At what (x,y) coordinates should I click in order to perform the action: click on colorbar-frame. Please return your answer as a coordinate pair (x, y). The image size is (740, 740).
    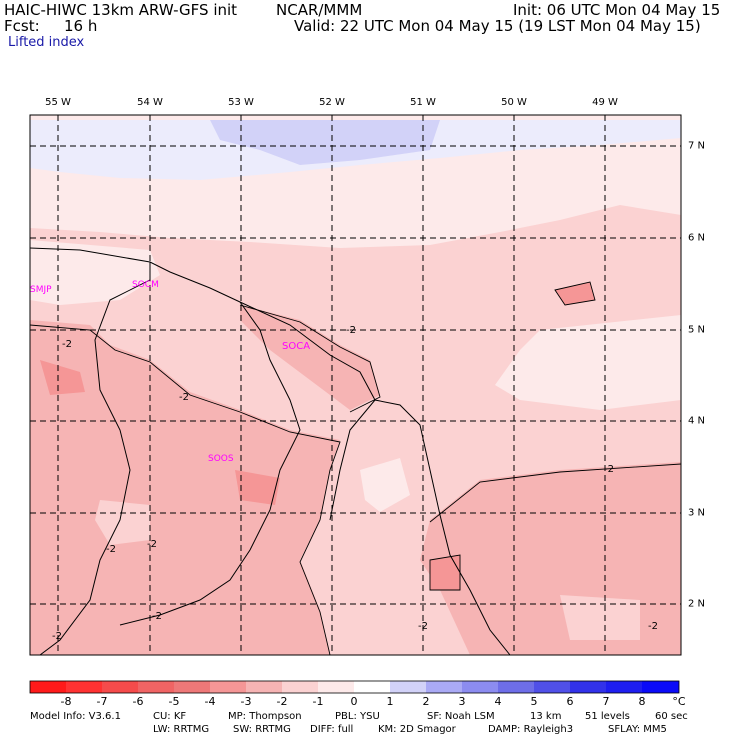
    Looking at the image, I should click on (354, 687).